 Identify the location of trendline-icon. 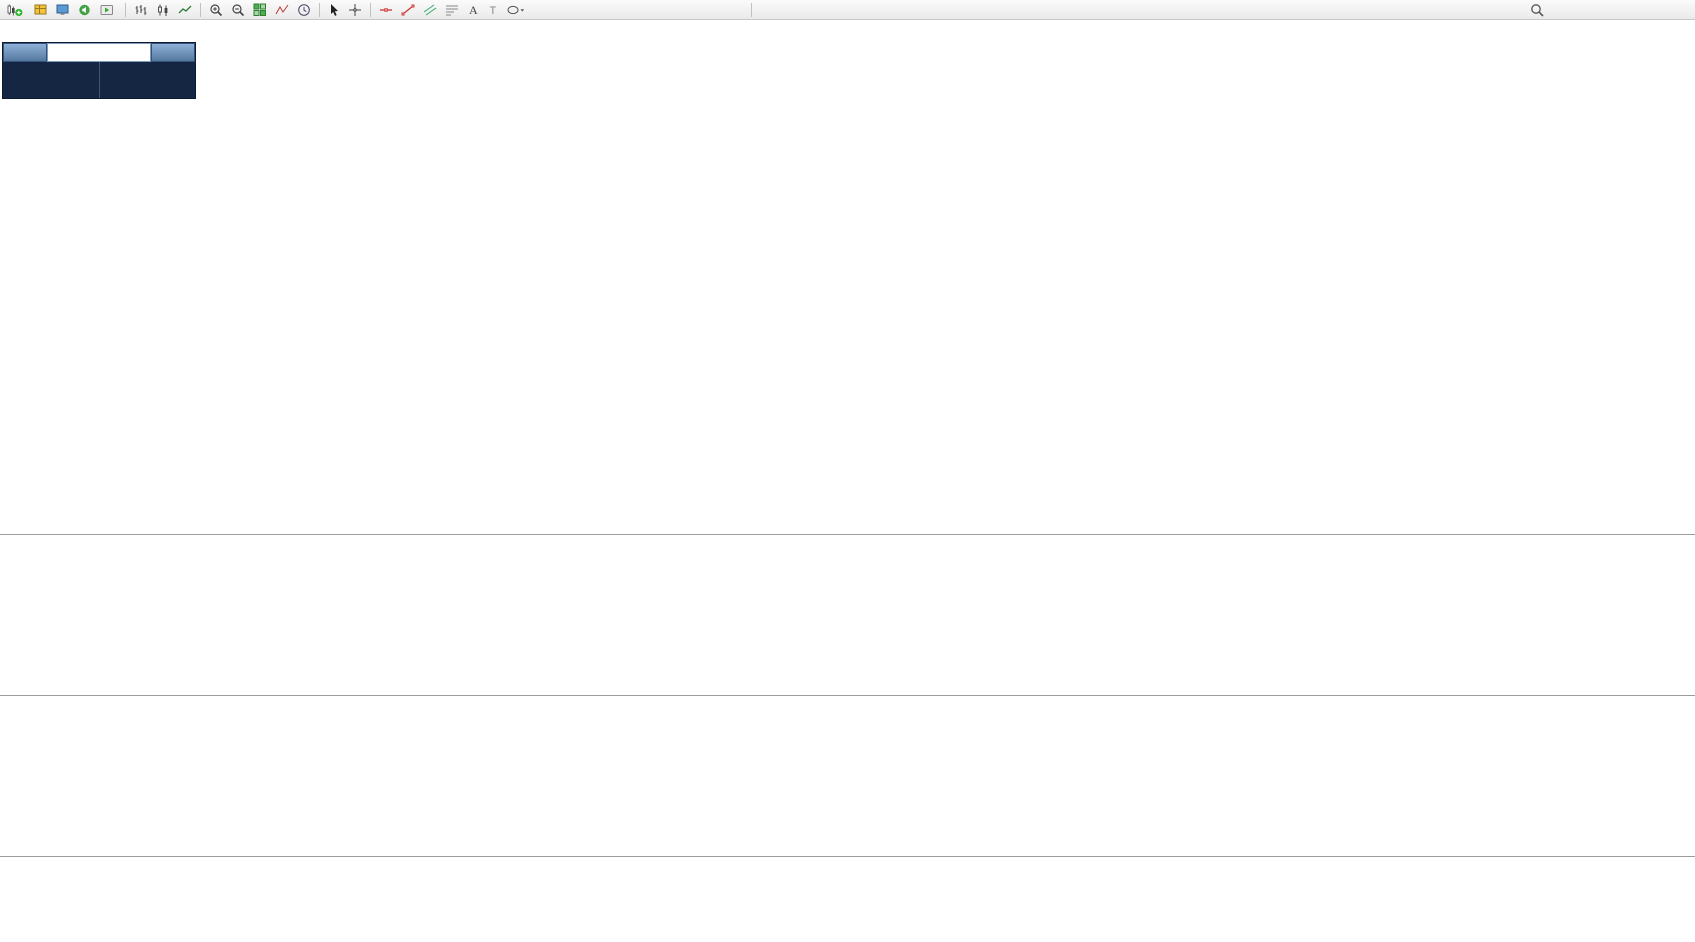
(408, 10).